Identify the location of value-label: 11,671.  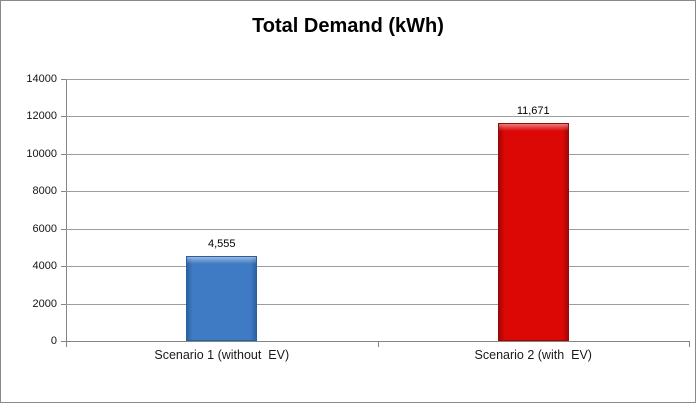
(533, 110).